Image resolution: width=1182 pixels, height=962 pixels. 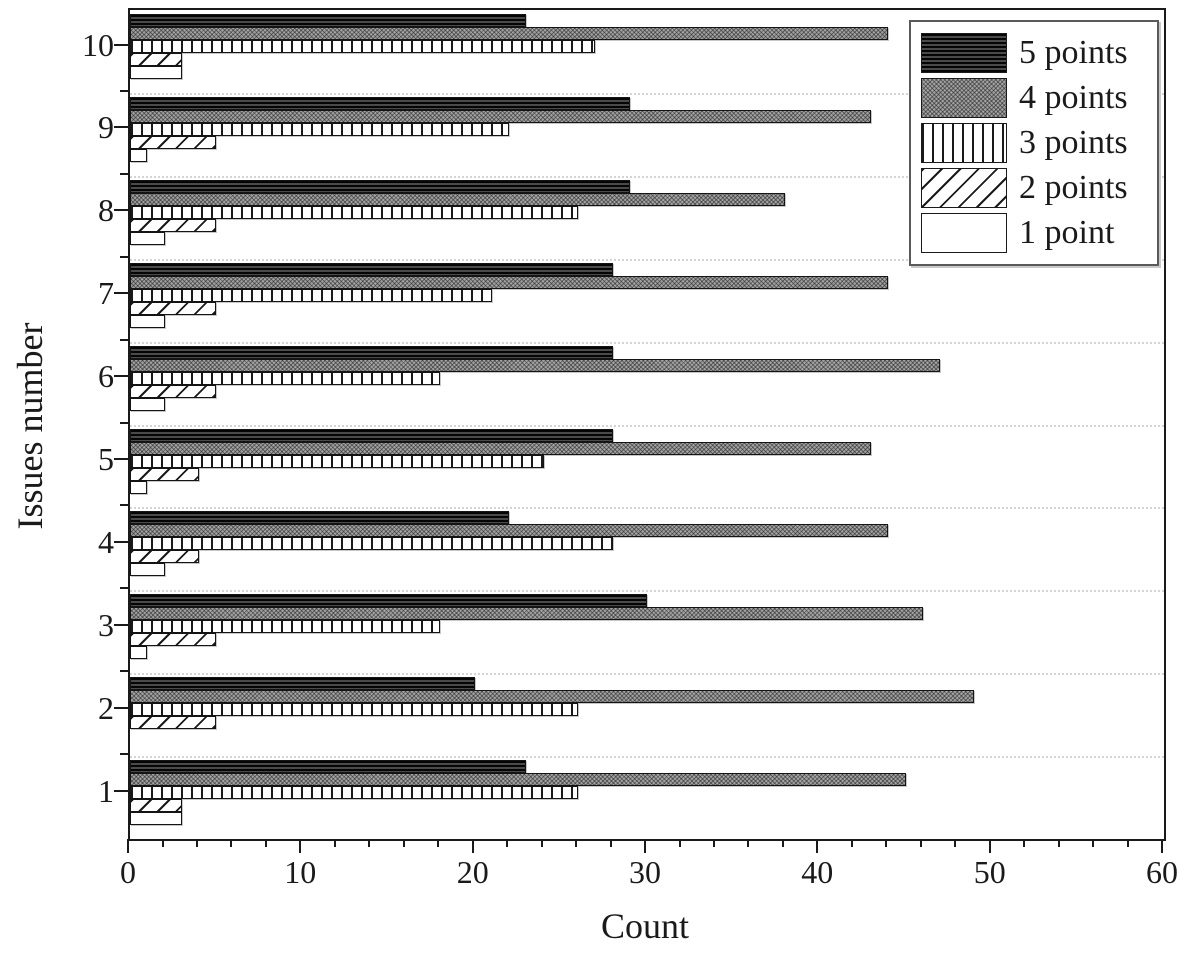 I want to click on y-tick-label-6: 6, so click(x=106, y=376).